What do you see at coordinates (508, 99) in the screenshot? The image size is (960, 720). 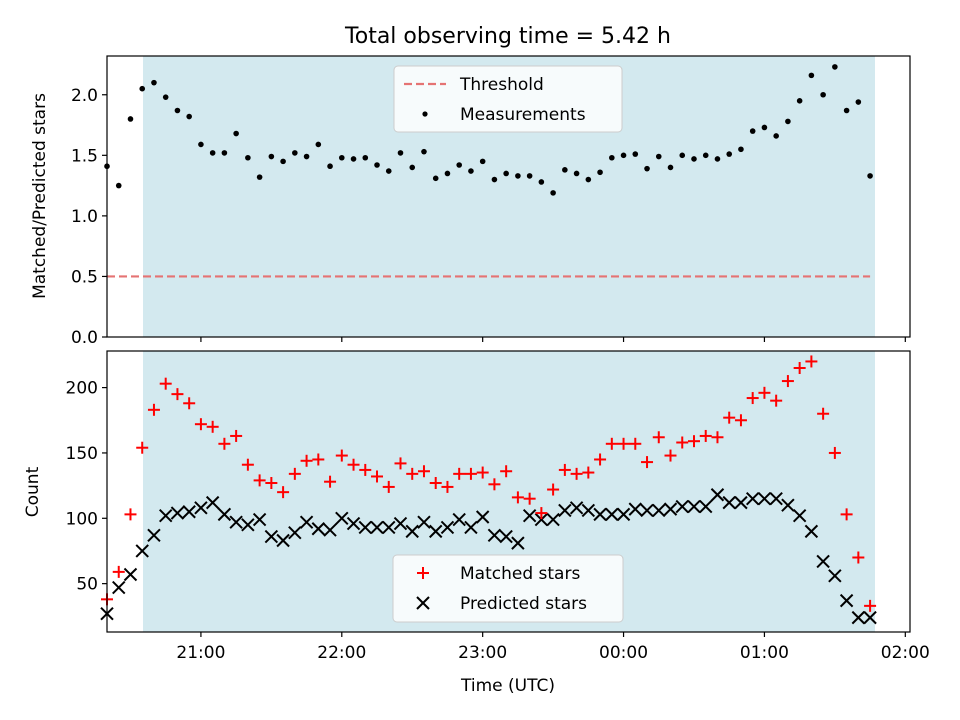 I see `legend-top-box` at bounding box center [508, 99].